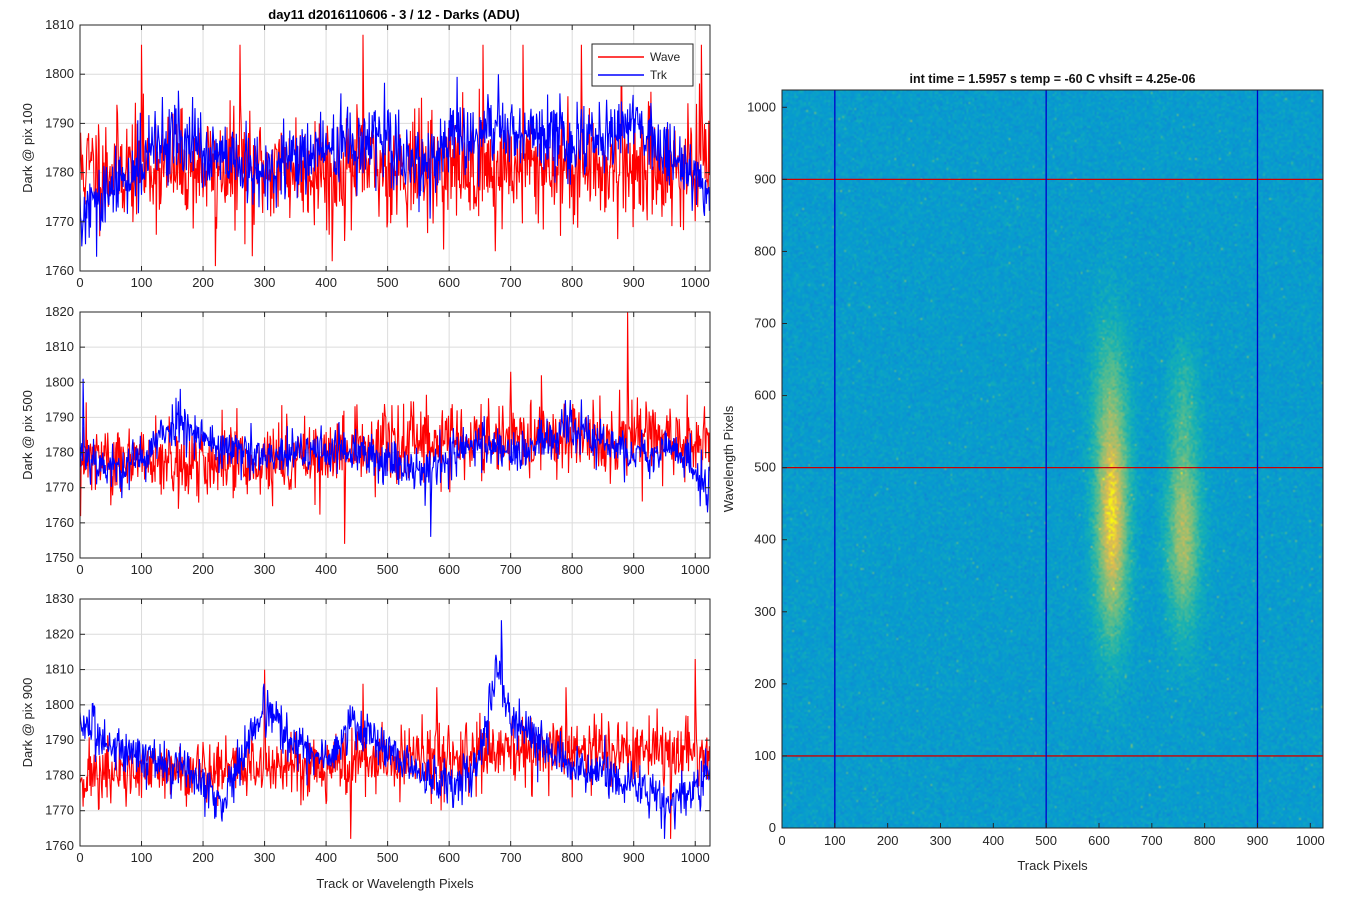  Describe the element at coordinates (665, 57) in the screenshot. I see `legend-label-wave: Wave` at that location.